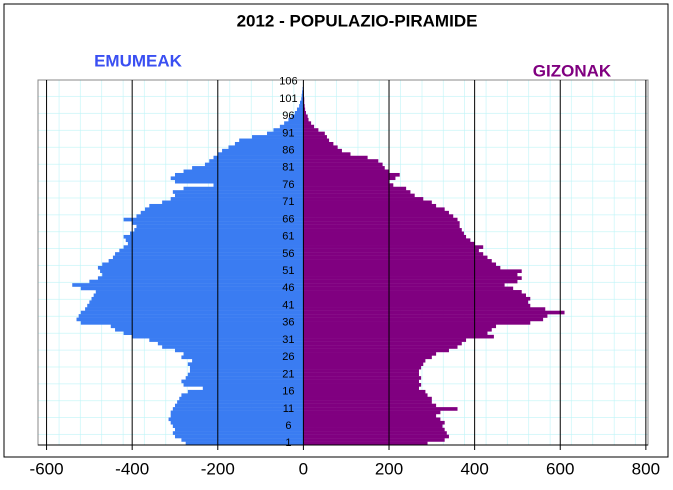  What do you see at coordinates (288, 271) in the screenshot?
I see `age-label: 51` at bounding box center [288, 271].